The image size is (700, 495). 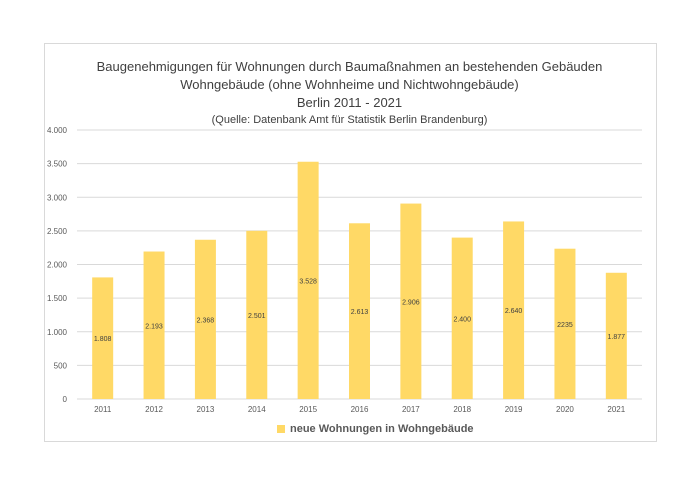 I want to click on data-label: 2.906, so click(x=411, y=302).